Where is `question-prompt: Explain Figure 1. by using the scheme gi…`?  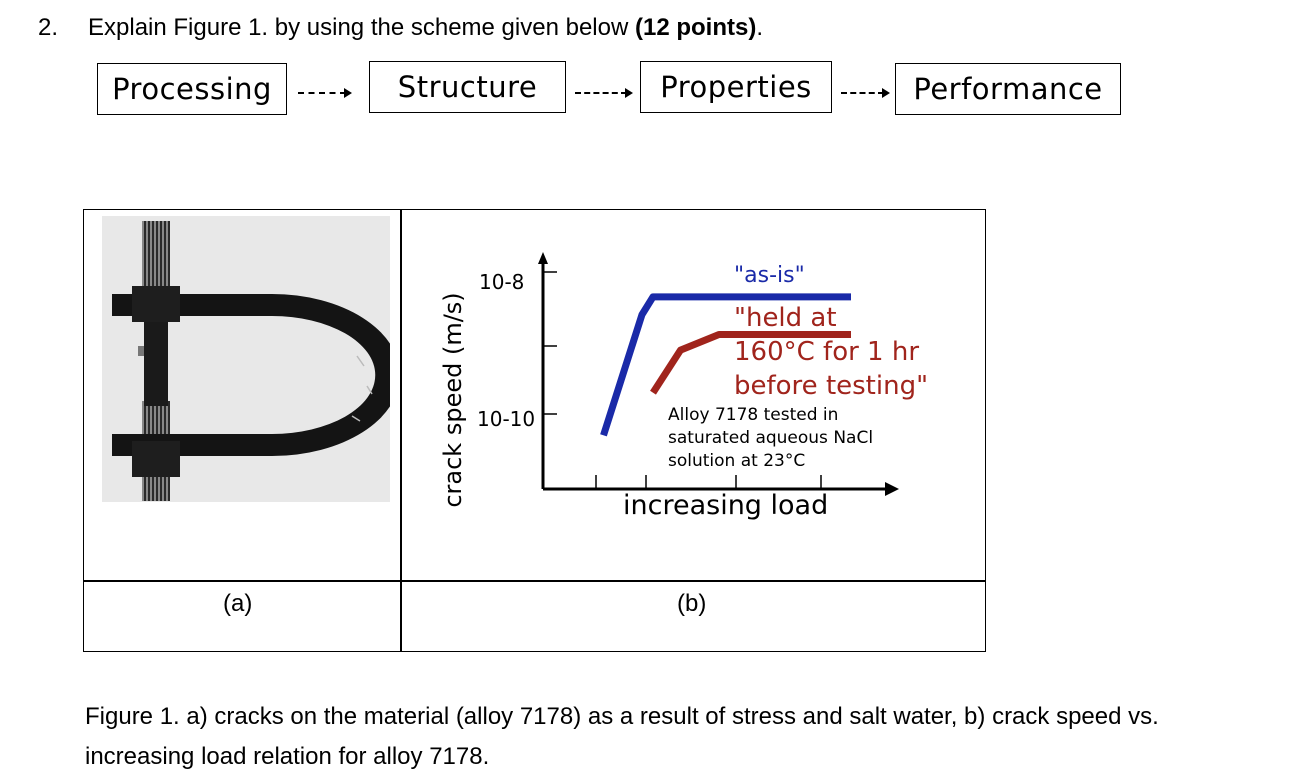
question-prompt: Explain Figure 1. by using the scheme gi… is located at coordinates (358, 27).